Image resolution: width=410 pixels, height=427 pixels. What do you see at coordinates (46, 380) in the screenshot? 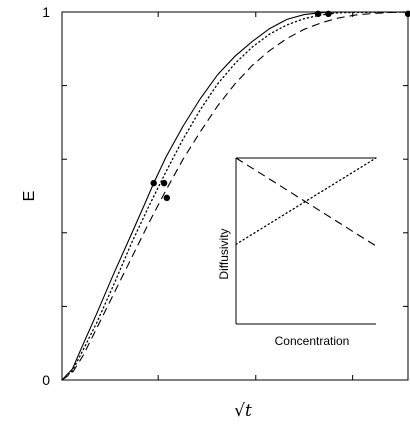
I see `y-tick-label-0: 0` at bounding box center [46, 380].